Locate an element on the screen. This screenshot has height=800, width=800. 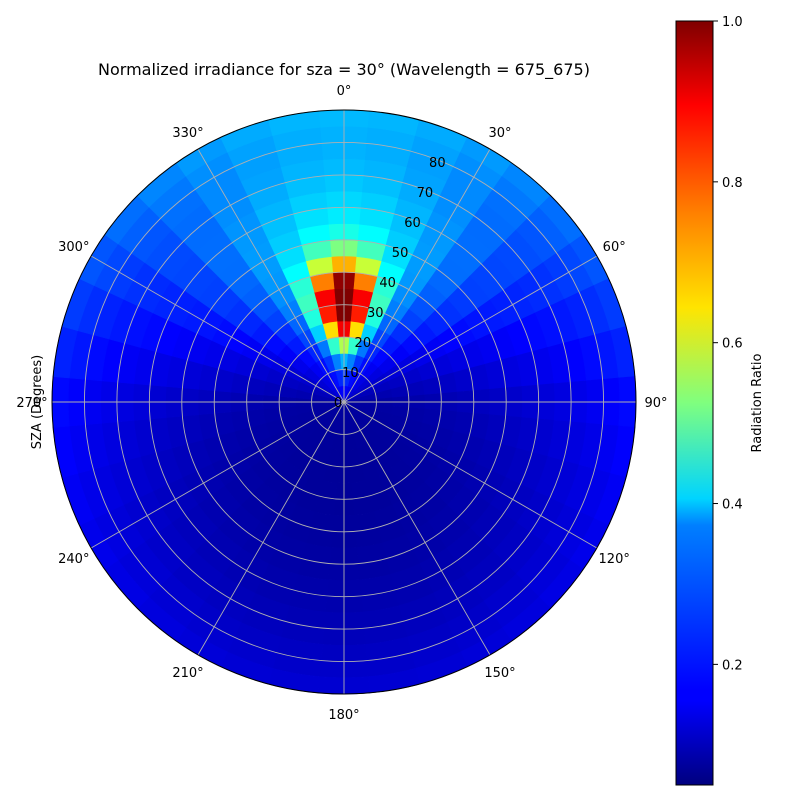
theta-tick-label: 0° is located at coordinates (344, 91).